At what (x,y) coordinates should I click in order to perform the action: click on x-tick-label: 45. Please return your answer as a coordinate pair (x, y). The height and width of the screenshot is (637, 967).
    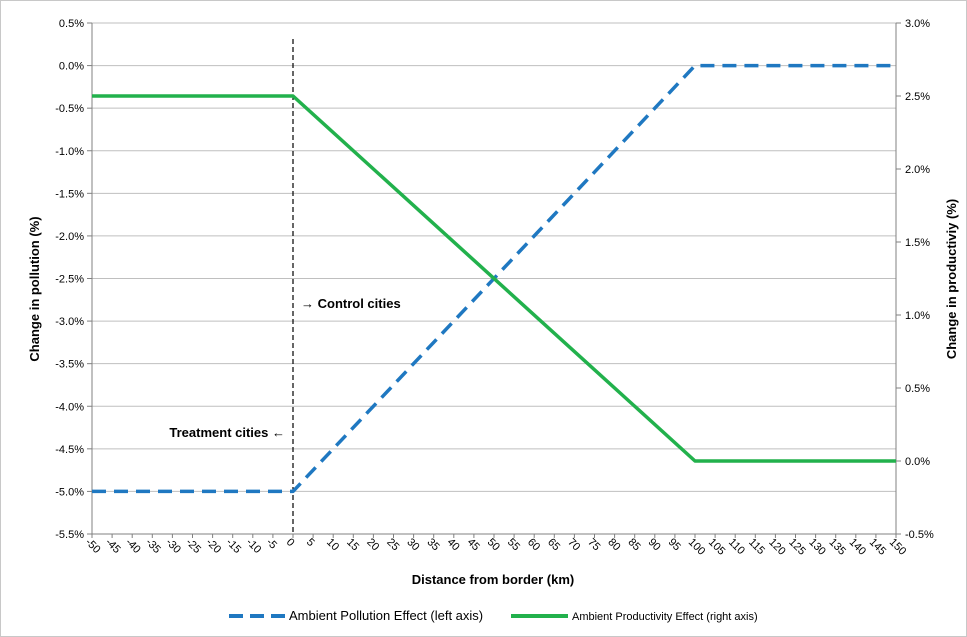
    Looking at the image, I should click on (473, 544).